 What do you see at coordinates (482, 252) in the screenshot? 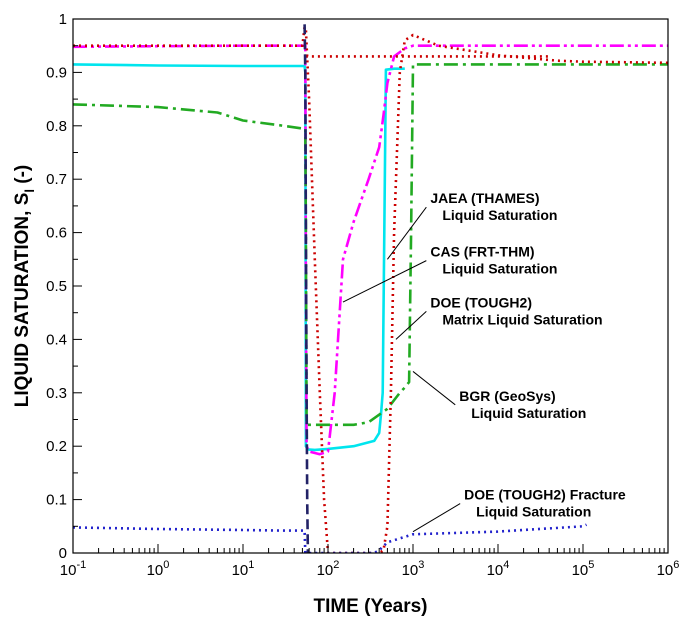
I see `annotation-text: CAS (FRT-THM)` at bounding box center [482, 252].